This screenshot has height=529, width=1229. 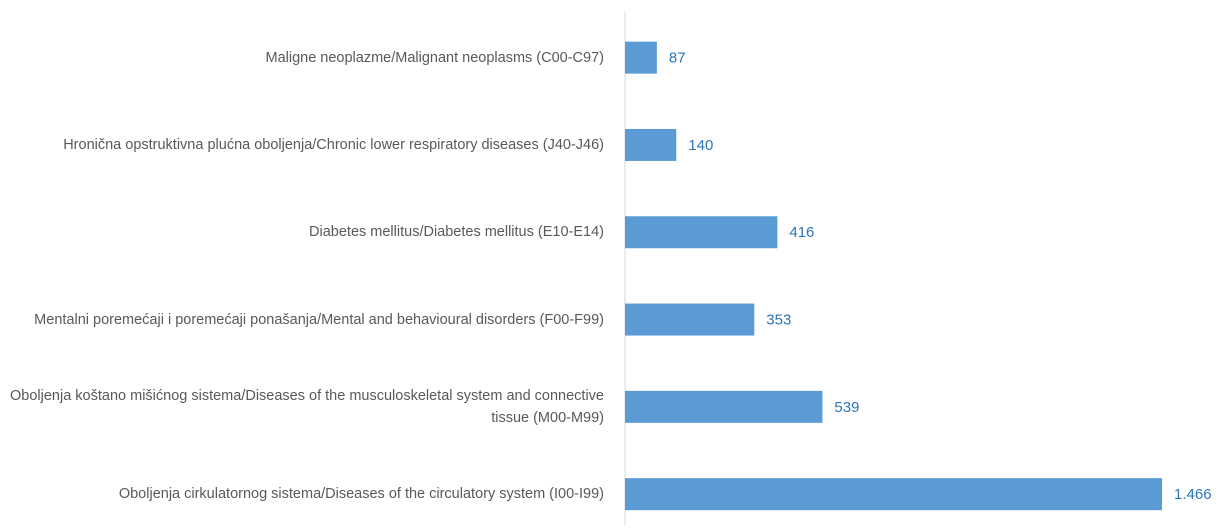 I want to click on value-label: 539, so click(x=846, y=407).